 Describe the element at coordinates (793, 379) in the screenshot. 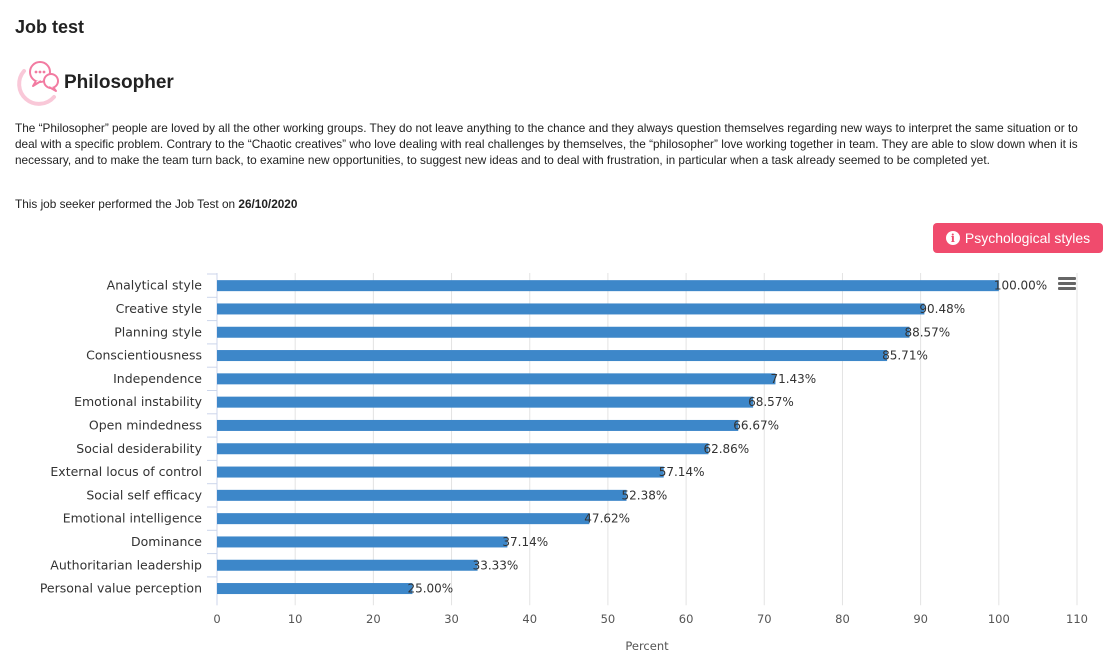

I see `data-label: 71.43%` at that location.